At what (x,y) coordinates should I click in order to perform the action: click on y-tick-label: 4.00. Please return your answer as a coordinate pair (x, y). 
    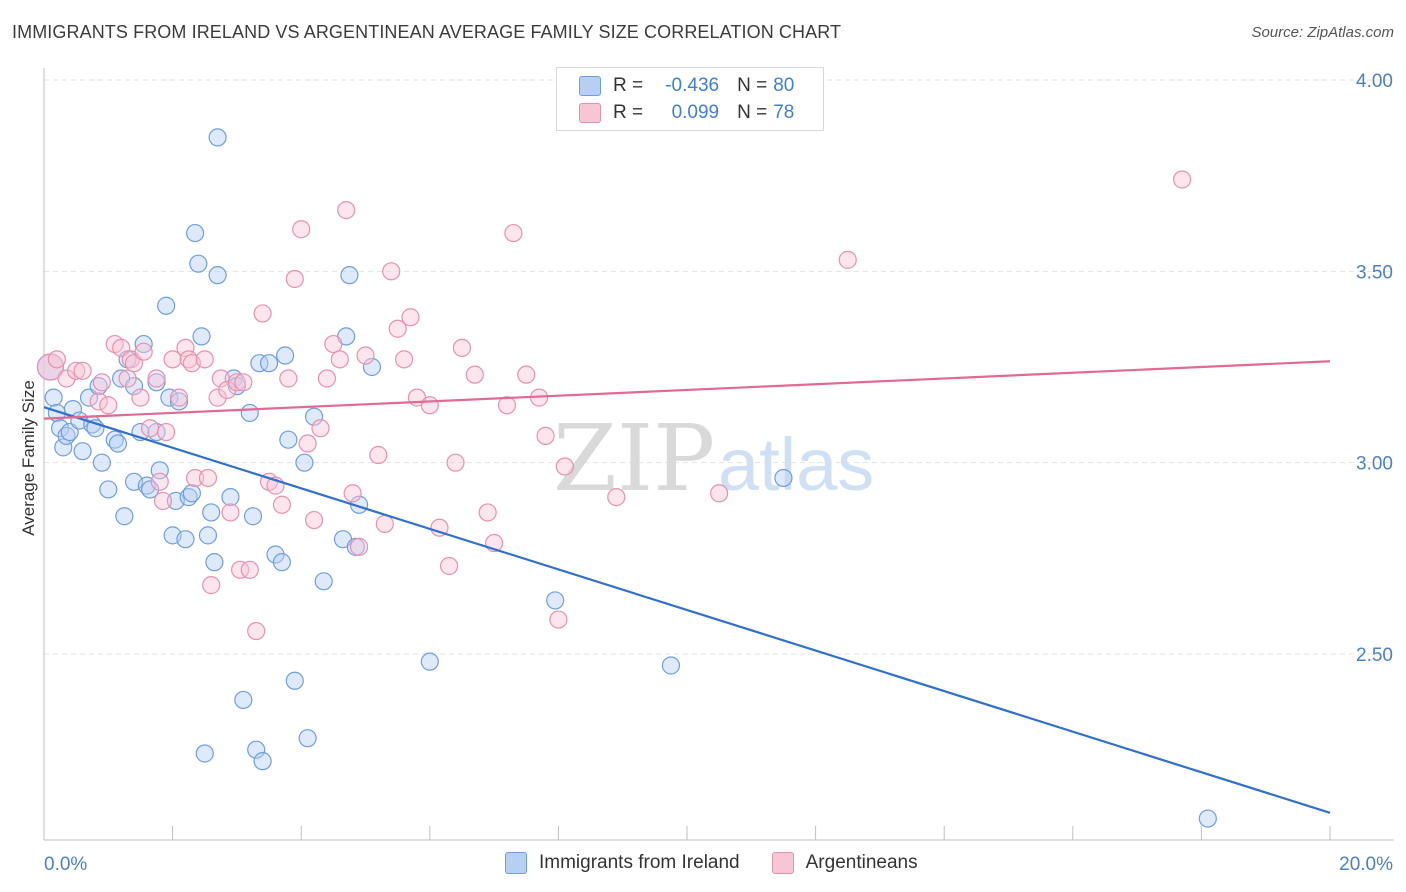
    Looking at the image, I should click on (1374, 81).